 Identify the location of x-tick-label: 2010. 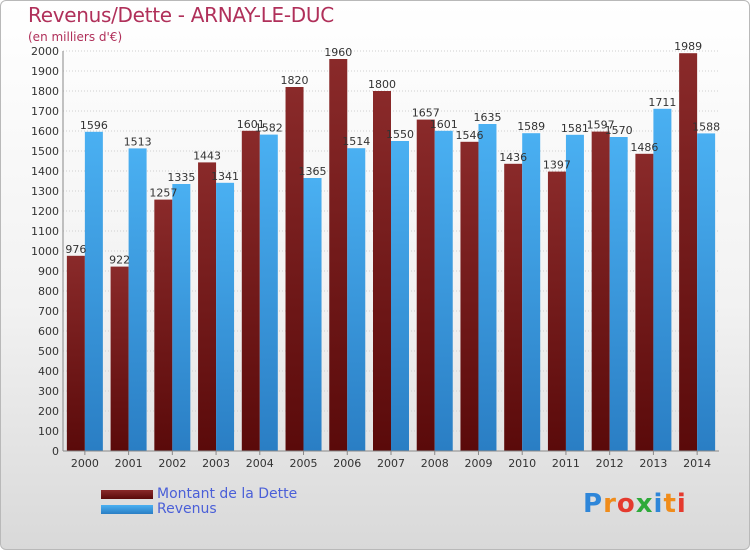
(522, 463).